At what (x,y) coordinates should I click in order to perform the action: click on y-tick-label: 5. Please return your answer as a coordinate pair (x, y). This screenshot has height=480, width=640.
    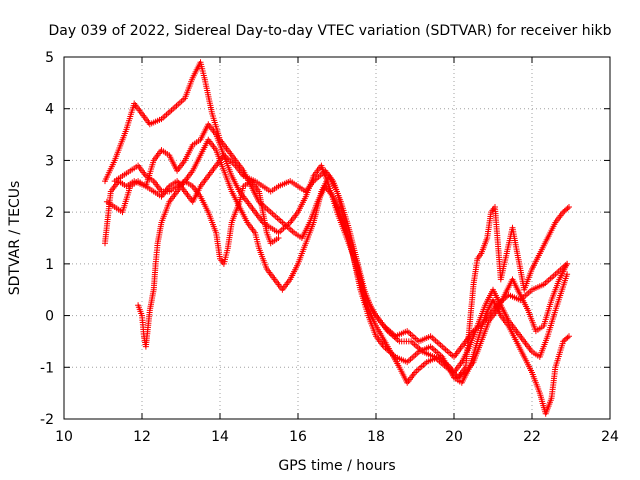
    Looking at the image, I should click on (49, 58).